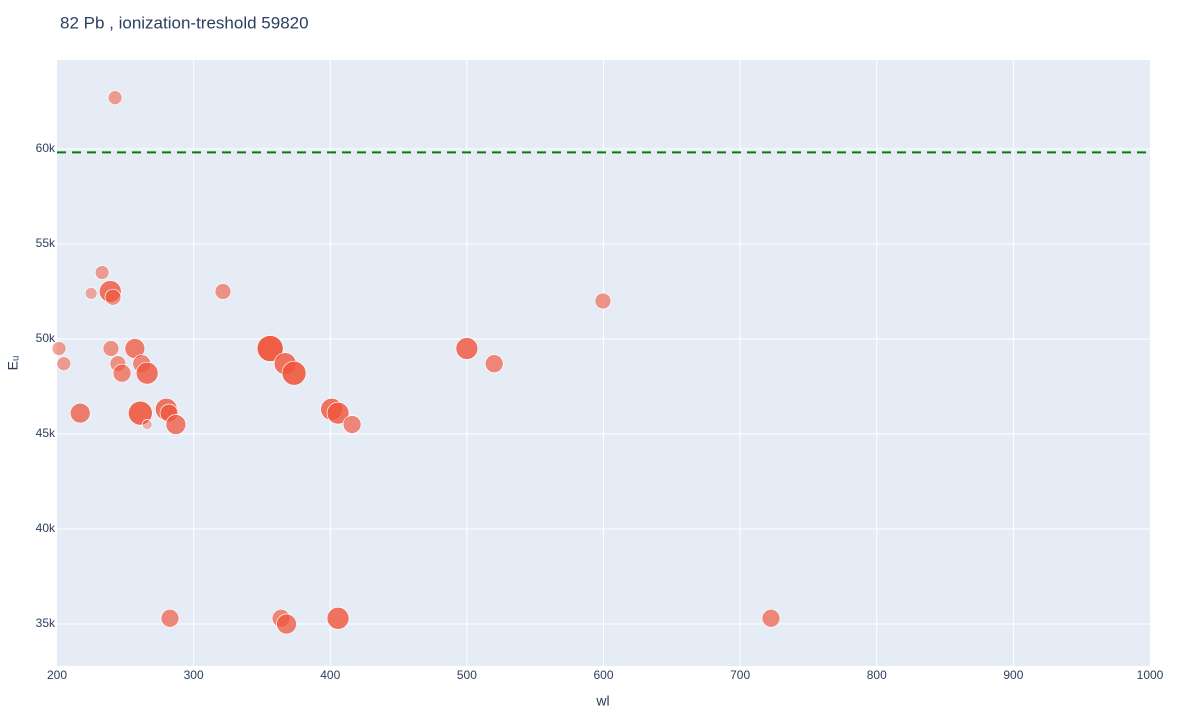 The width and height of the screenshot is (1200, 720). I want to click on chart-title: 82 Pb , ionization-treshold 59820, so click(184, 22).